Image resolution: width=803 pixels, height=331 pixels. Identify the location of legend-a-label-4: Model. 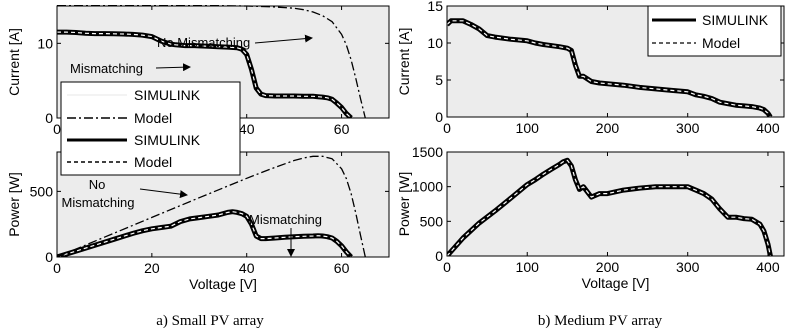
(153, 162).